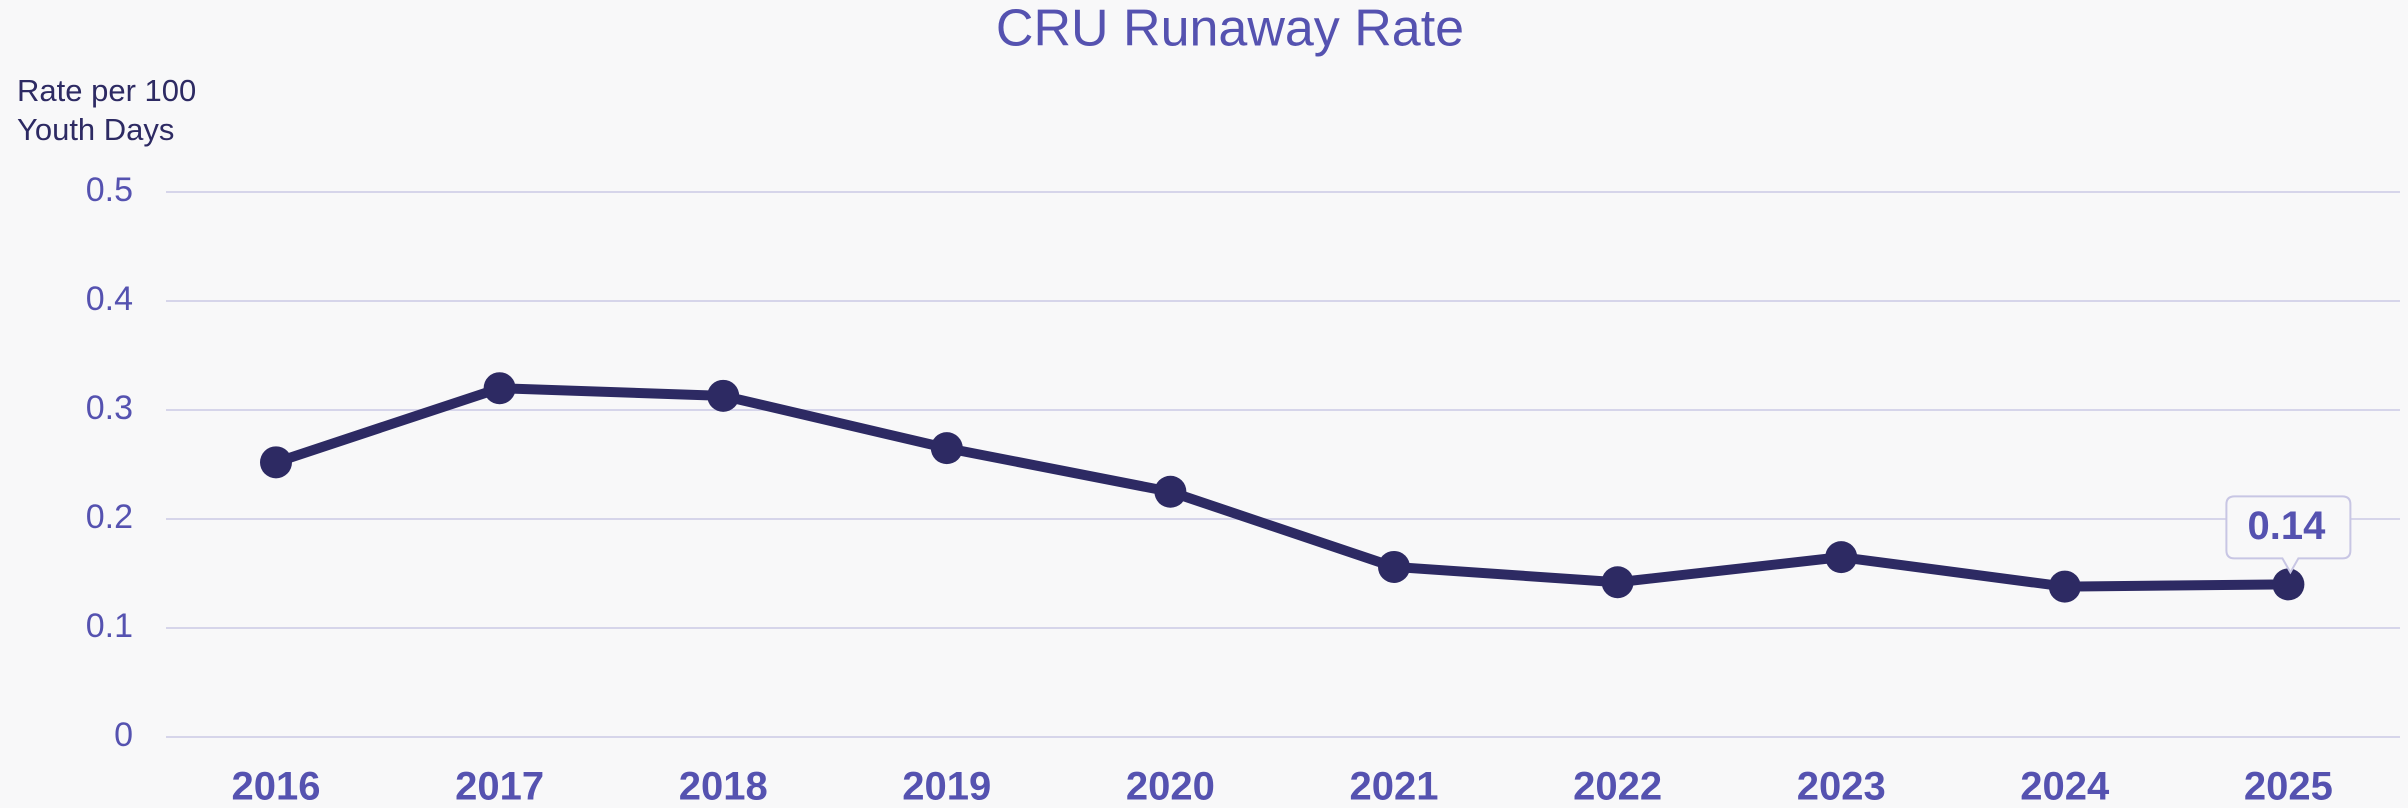  Describe the element at coordinates (109, 517) in the screenshot. I see `y-tick-label: 0.2` at that location.